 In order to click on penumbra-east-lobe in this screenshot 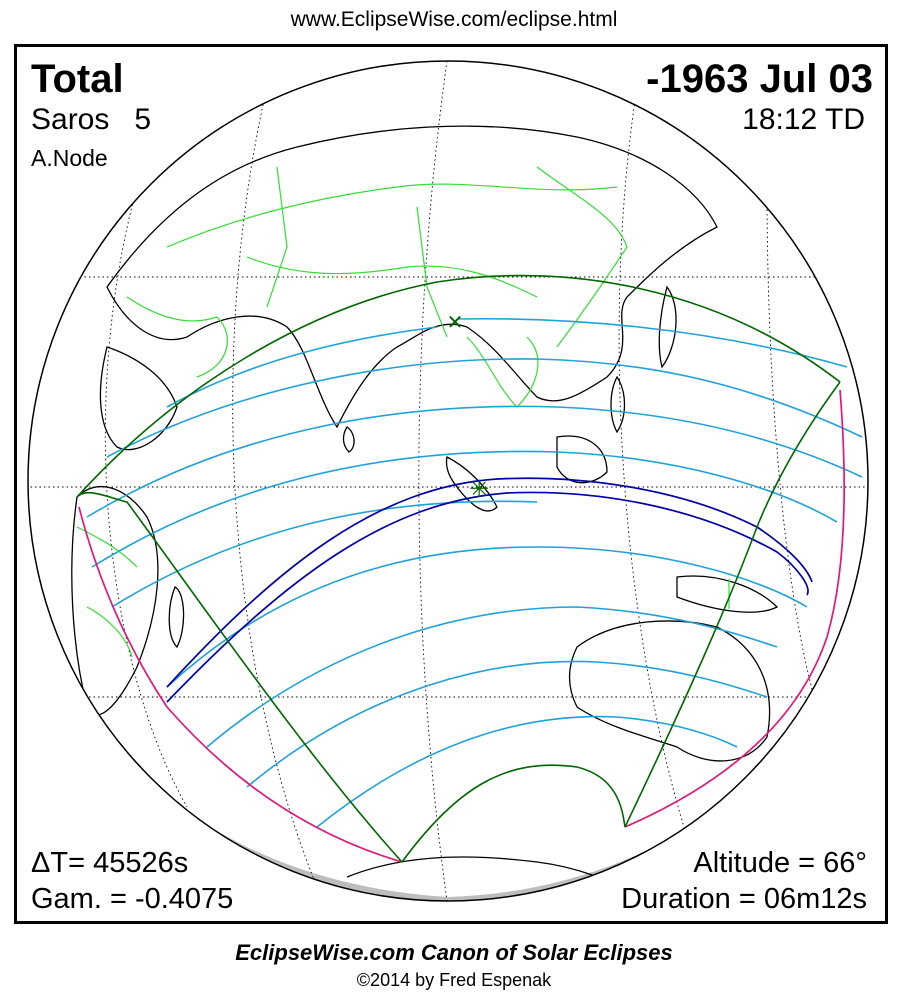, I will do `click(732, 604)`.